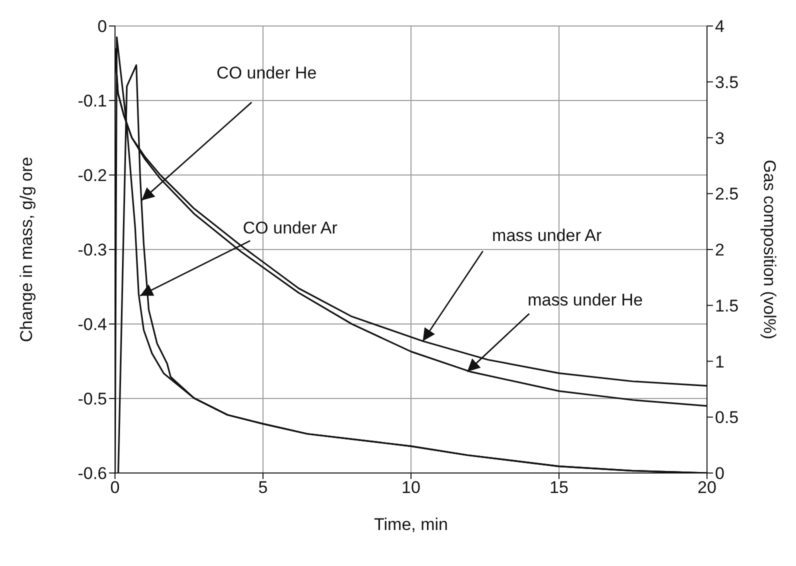 The image size is (796, 566). What do you see at coordinates (559, 488) in the screenshot?
I see `x-tick-label: 15` at bounding box center [559, 488].